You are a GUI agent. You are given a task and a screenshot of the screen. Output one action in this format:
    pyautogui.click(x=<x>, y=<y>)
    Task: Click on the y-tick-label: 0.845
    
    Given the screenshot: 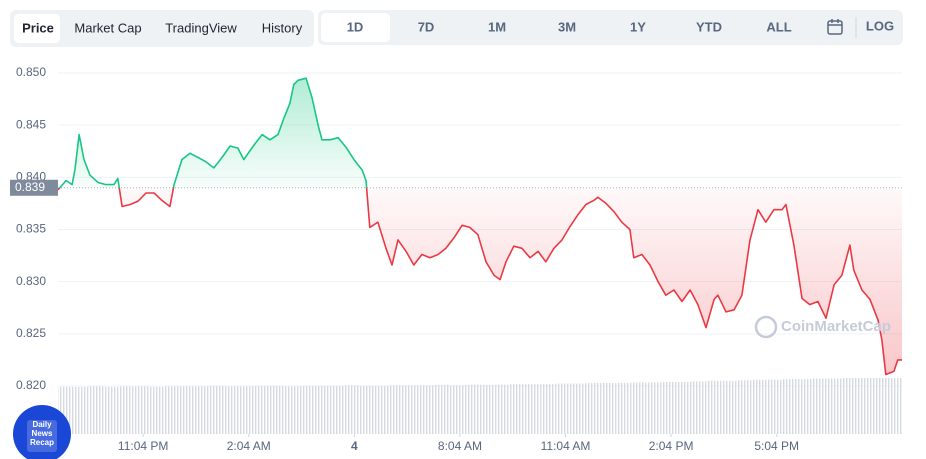 What is the action you would take?
    pyautogui.click(x=31, y=124)
    